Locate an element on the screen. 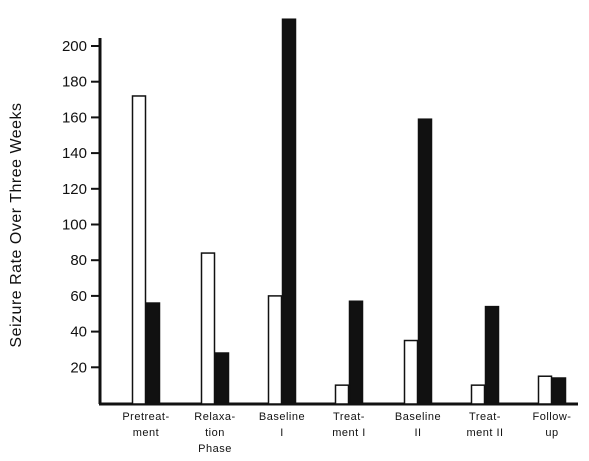 Image resolution: width=589 pixels, height=461 pixels. y-axis-title: Seizure Rate Over Three Weeks is located at coordinates (16, 224).